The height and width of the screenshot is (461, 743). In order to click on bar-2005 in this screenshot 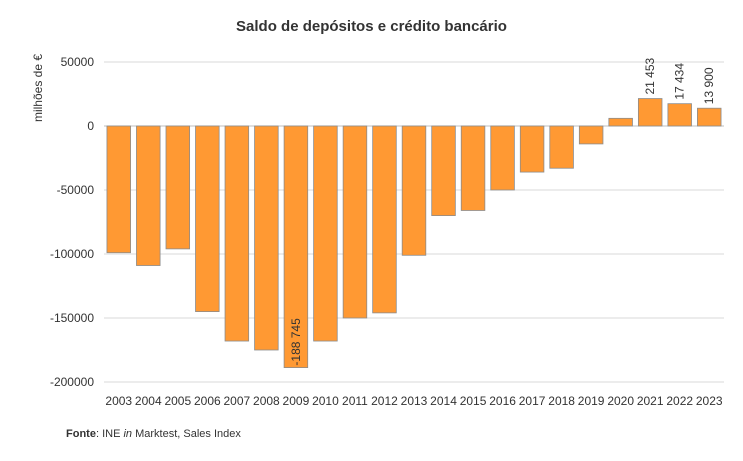, I will do `click(178, 187)`.